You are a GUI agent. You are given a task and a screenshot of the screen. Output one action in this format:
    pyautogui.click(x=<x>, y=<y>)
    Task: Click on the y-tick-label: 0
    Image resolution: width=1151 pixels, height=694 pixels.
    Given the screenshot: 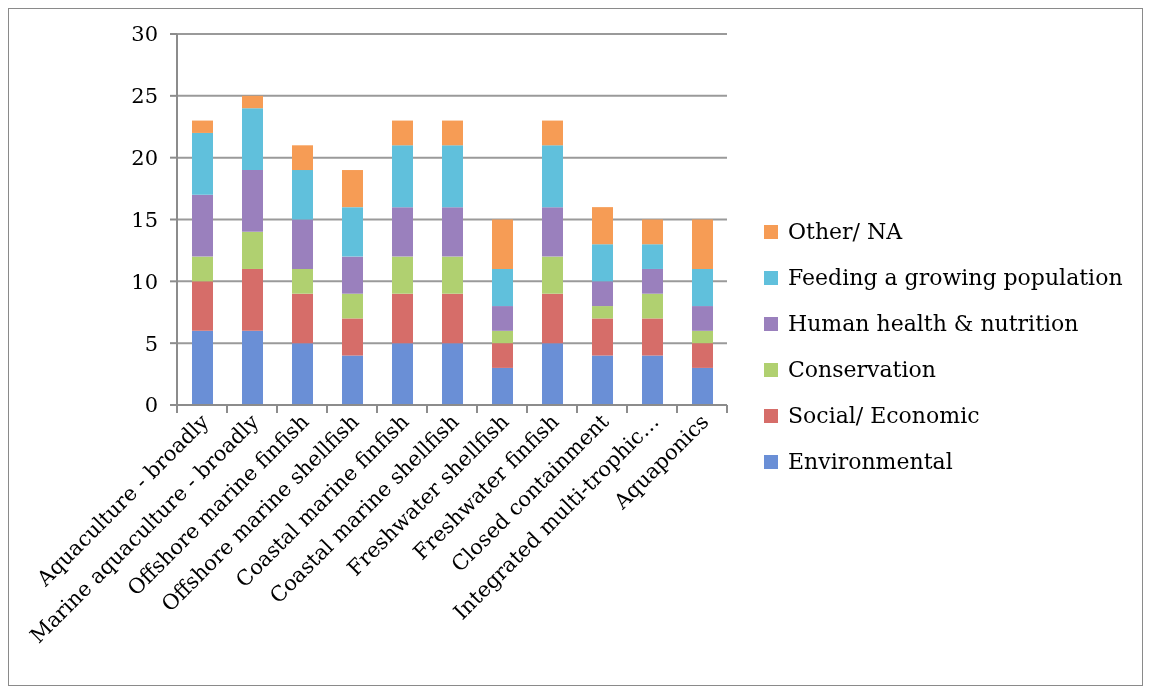 What is the action you would take?
    pyautogui.click(x=151, y=405)
    